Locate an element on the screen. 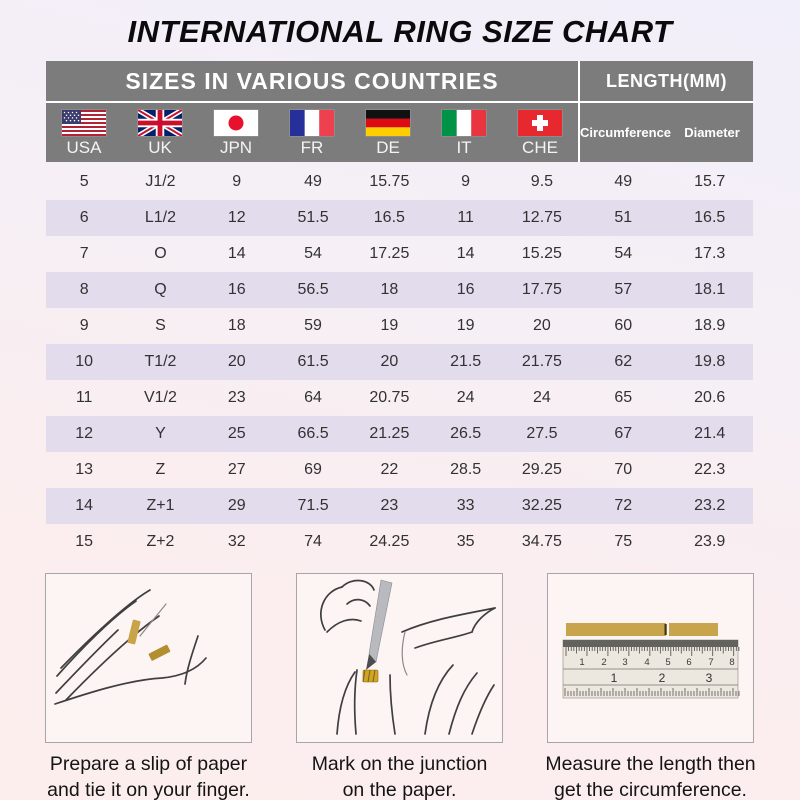 This screenshot has width=800, height=803. germany-flag-icon is located at coordinates (388, 123).